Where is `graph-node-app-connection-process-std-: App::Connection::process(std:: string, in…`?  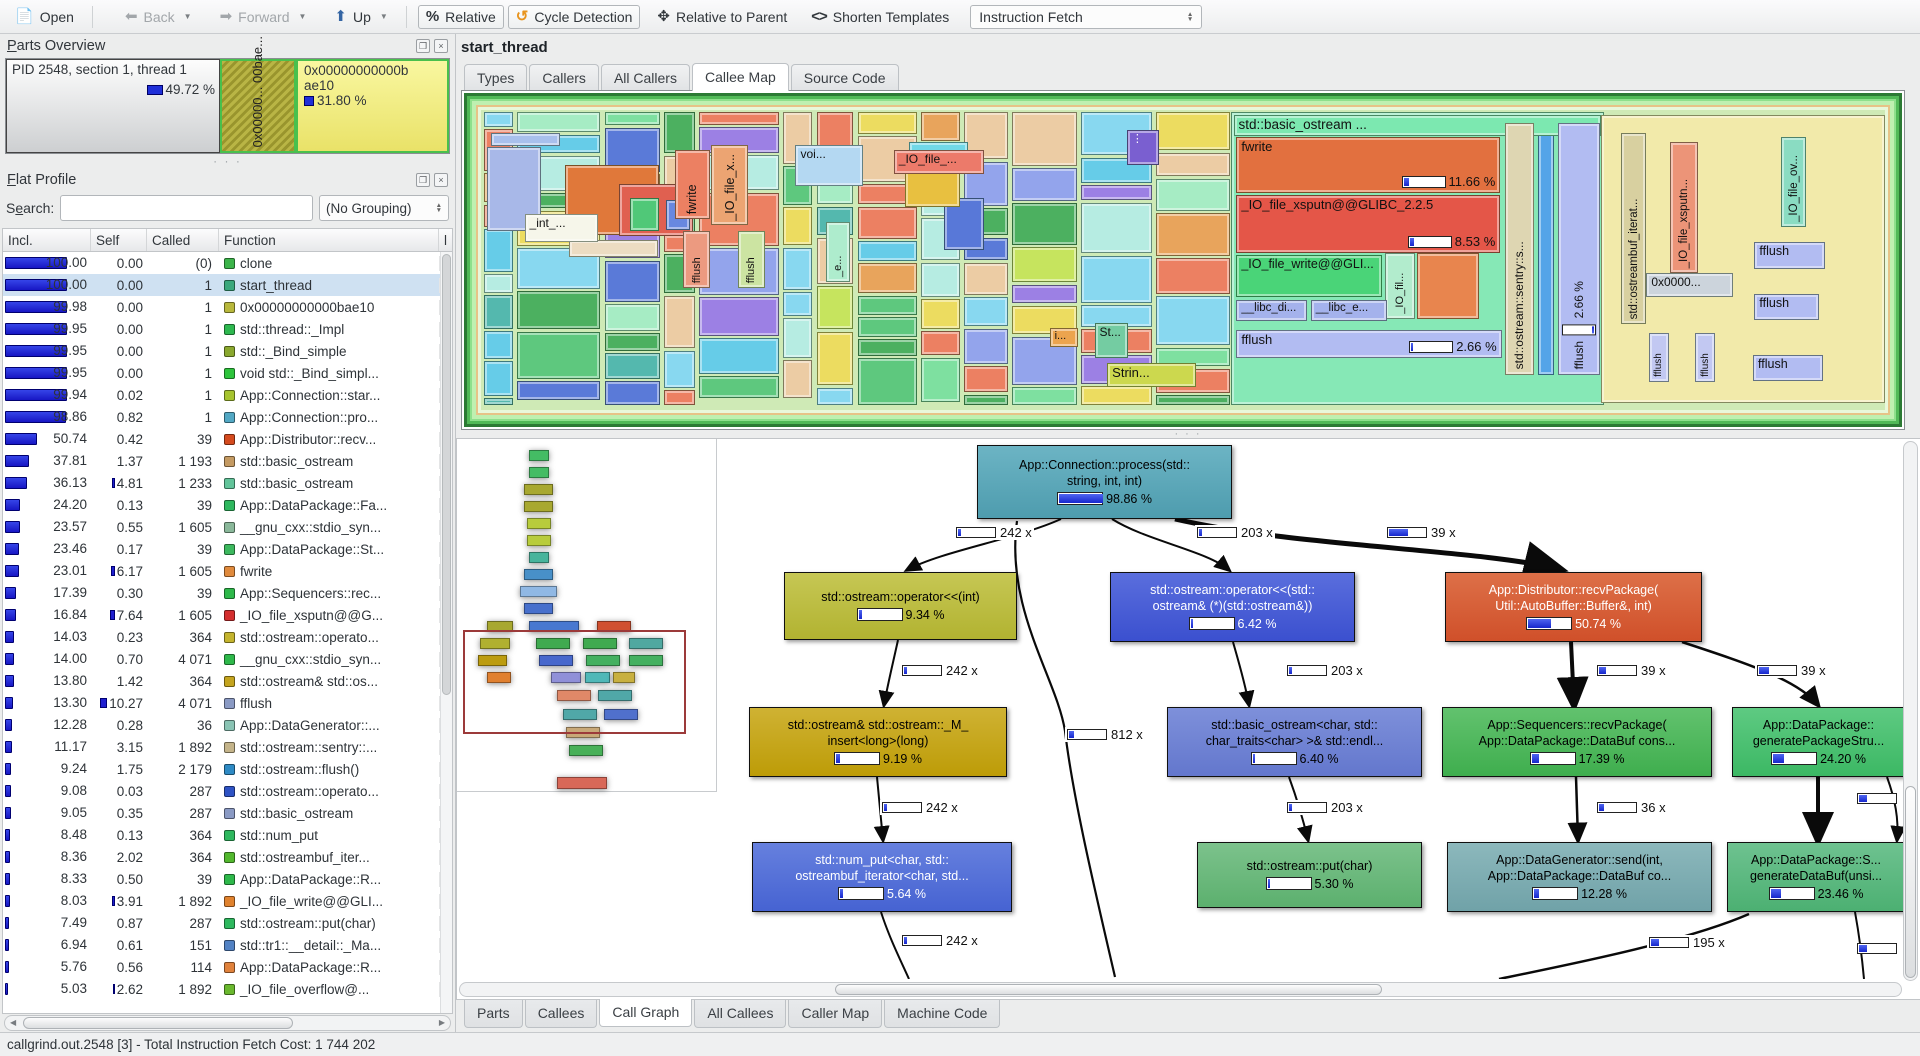
graph-node-app-connection-process-std-: App::Connection::process(std:: string, in… is located at coordinates (1104, 482).